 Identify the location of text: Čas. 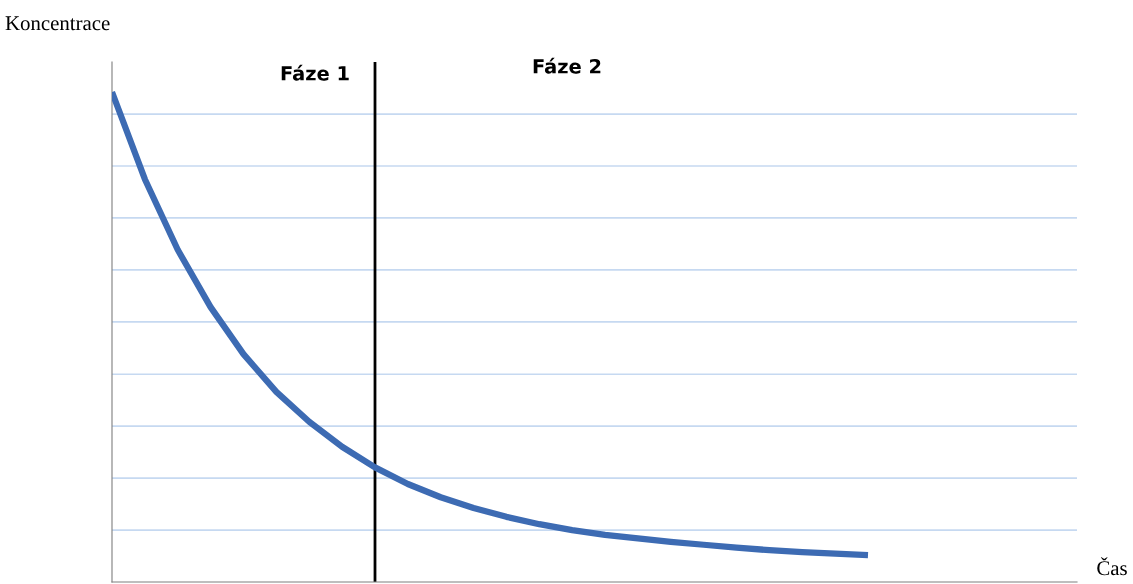
(1112, 566).